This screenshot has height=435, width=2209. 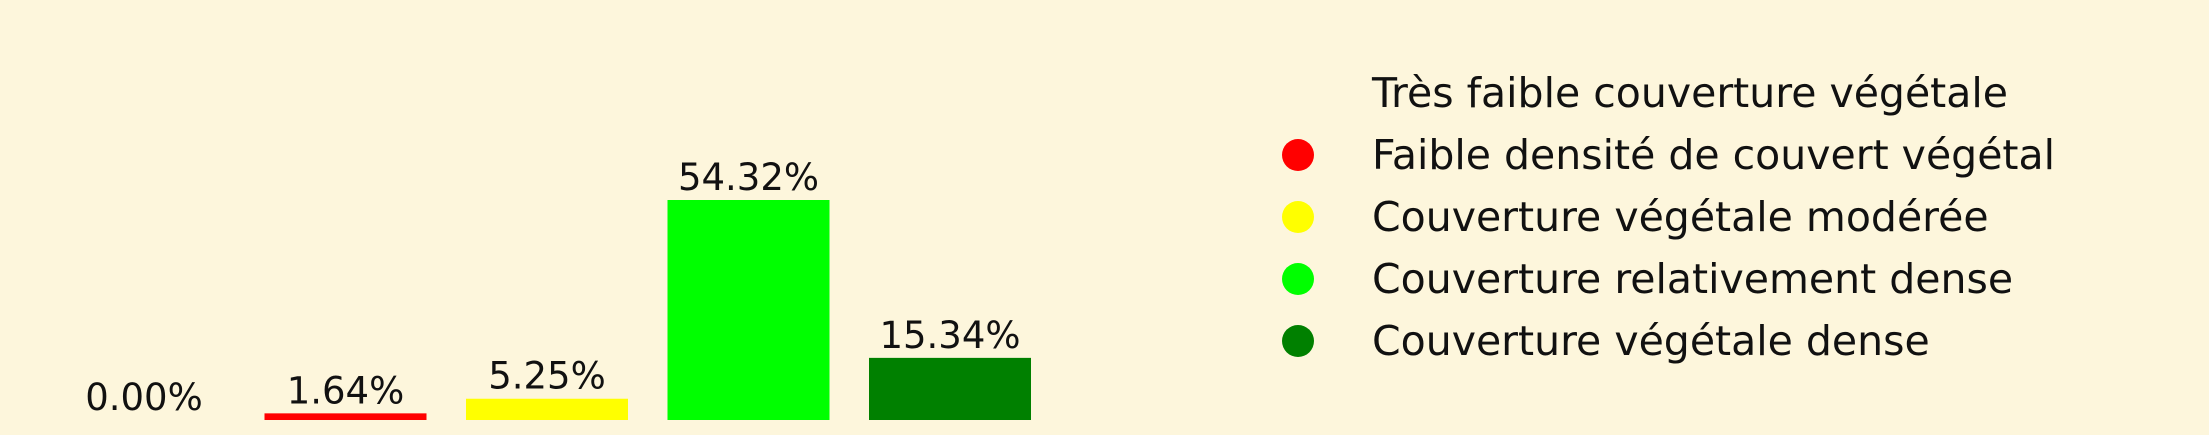 I want to click on legend-label: Couverture végétale modérée, so click(x=1680, y=217).